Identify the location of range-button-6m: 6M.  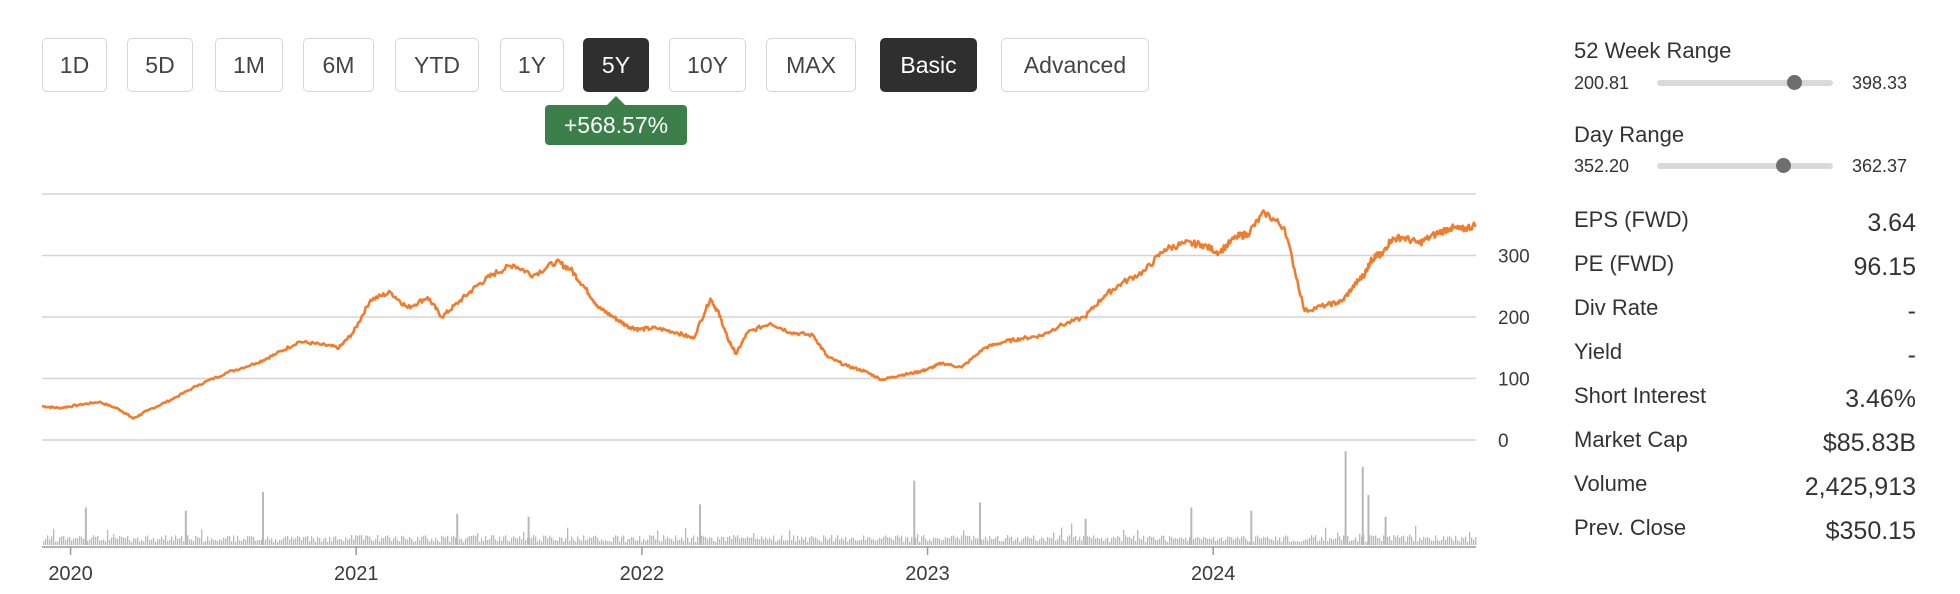
(338, 65).